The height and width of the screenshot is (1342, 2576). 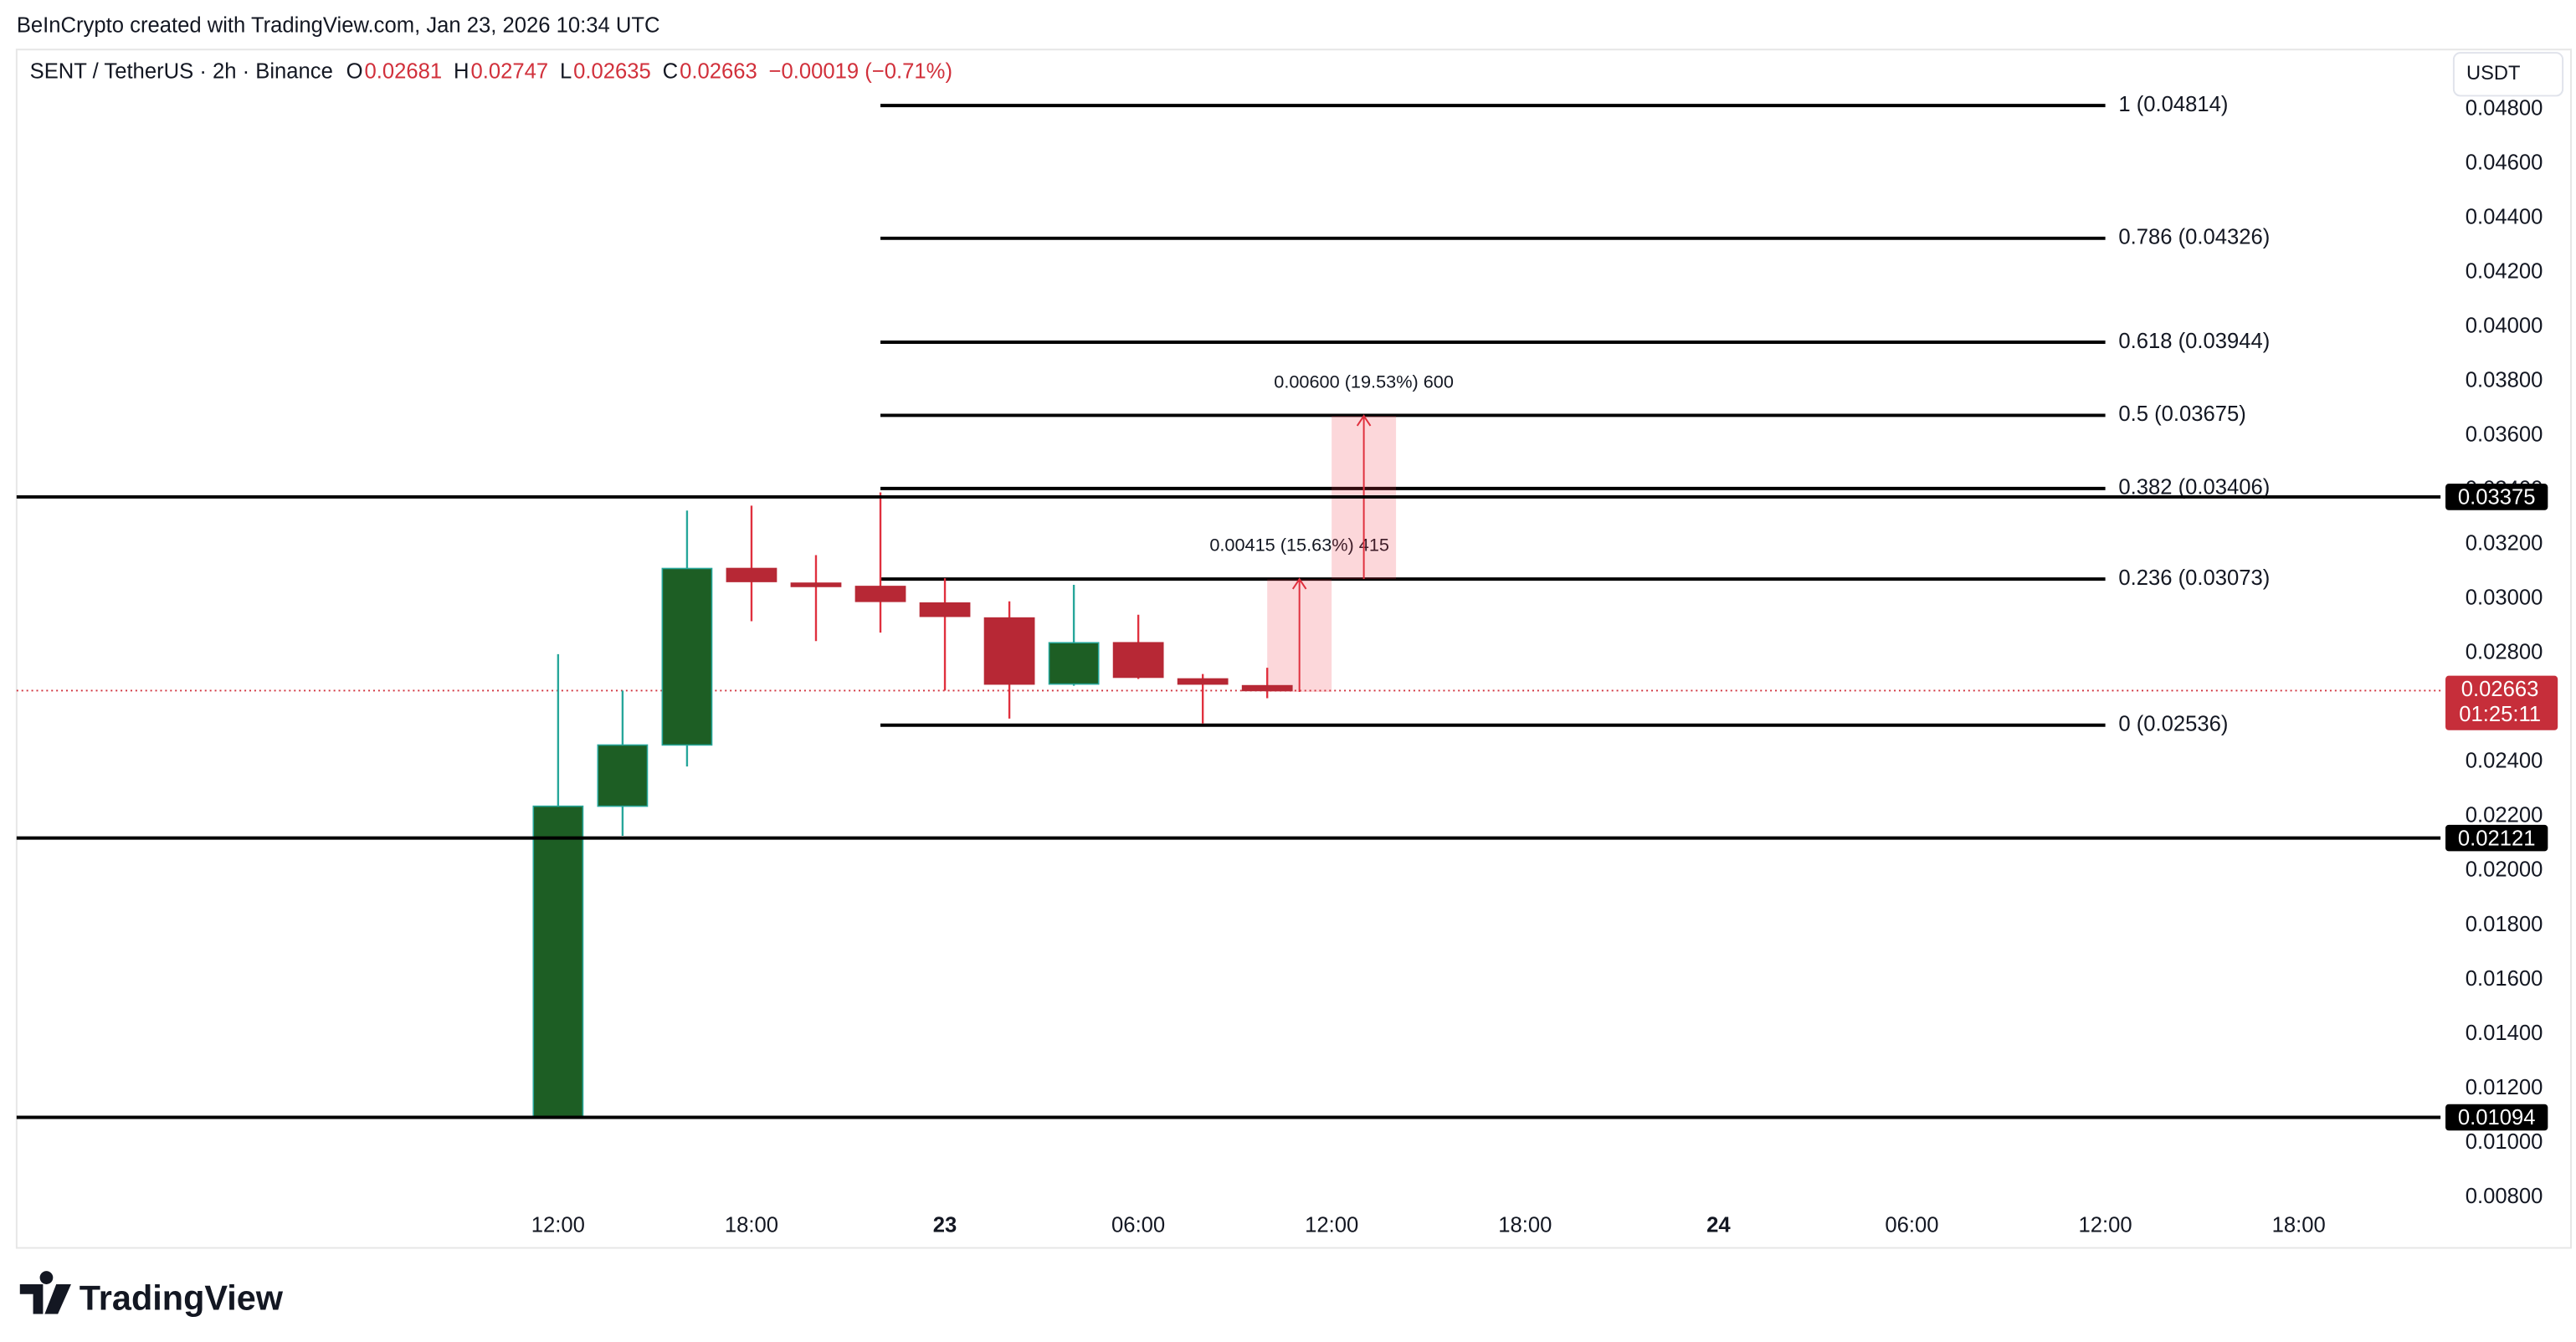 What do you see at coordinates (2500, 689) in the screenshot?
I see `last-price-label: 0.02663` at bounding box center [2500, 689].